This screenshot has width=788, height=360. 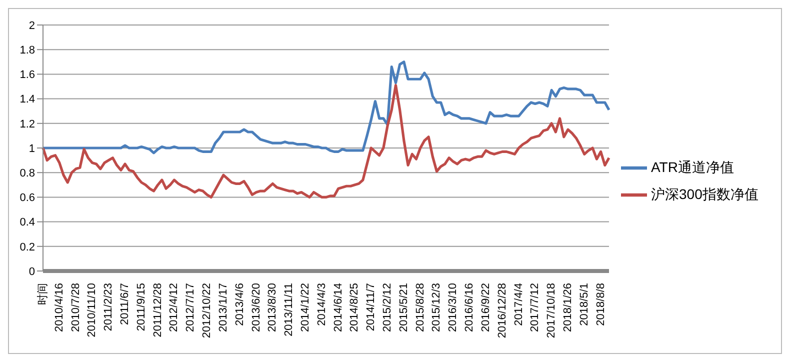 What do you see at coordinates (704, 194) in the screenshot?
I see `legend-label: 沪深300指数净值` at bounding box center [704, 194].